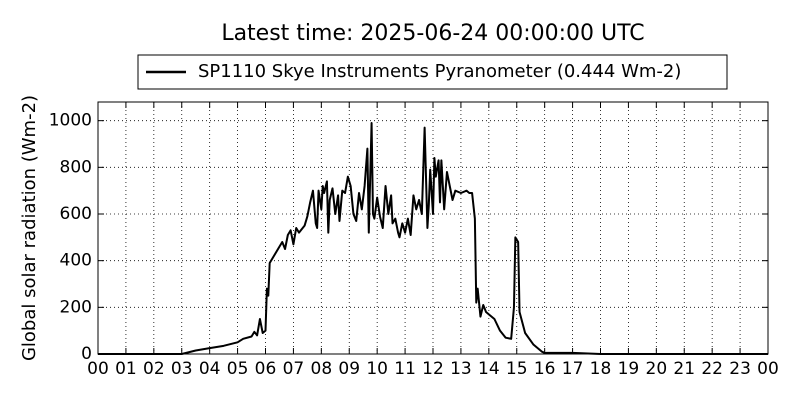  I want to click on x-tick-label: 19, so click(629, 369).